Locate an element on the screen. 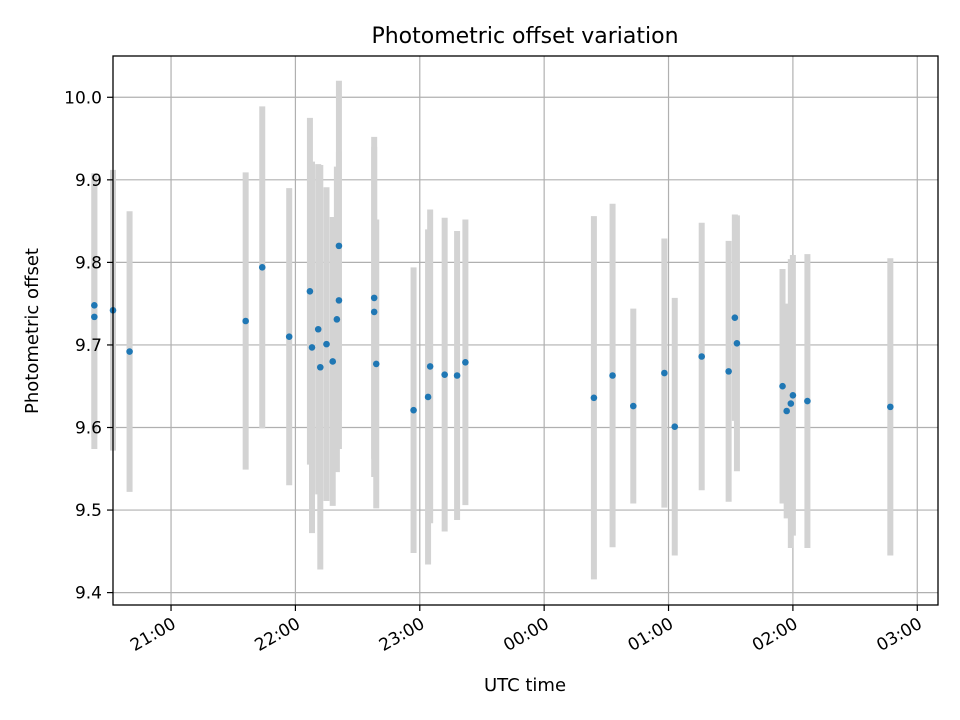 The width and height of the screenshot is (960, 720). y-axis-label: Photometric offset is located at coordinates (32, 331).